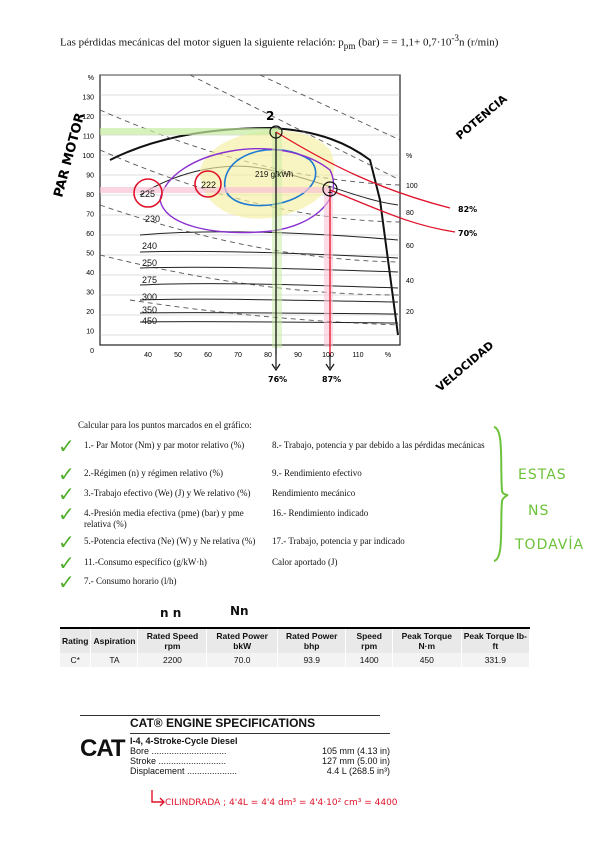 This screenshot has height=848, width=599. I want to click on task-item: Calor aportado (J), so click(305, 562).